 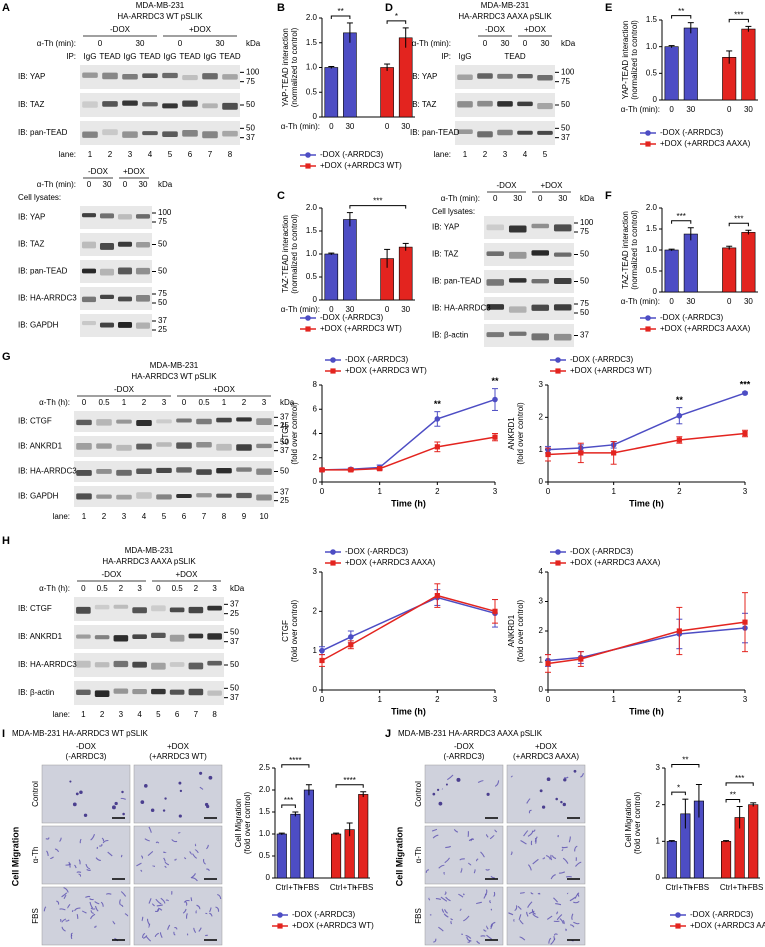 What do you see at coordinates (361, 328) in the screenshot?
I see `legend-label: +DOX (+ARRDC3 WT)` at bounding box center [361, 328].